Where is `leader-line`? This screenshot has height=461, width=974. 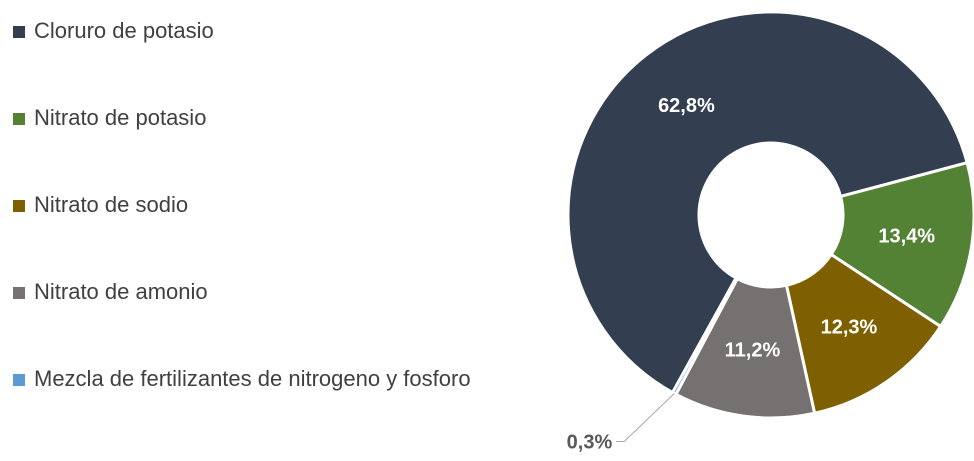
leader-line is located at coordinates (645, 417).